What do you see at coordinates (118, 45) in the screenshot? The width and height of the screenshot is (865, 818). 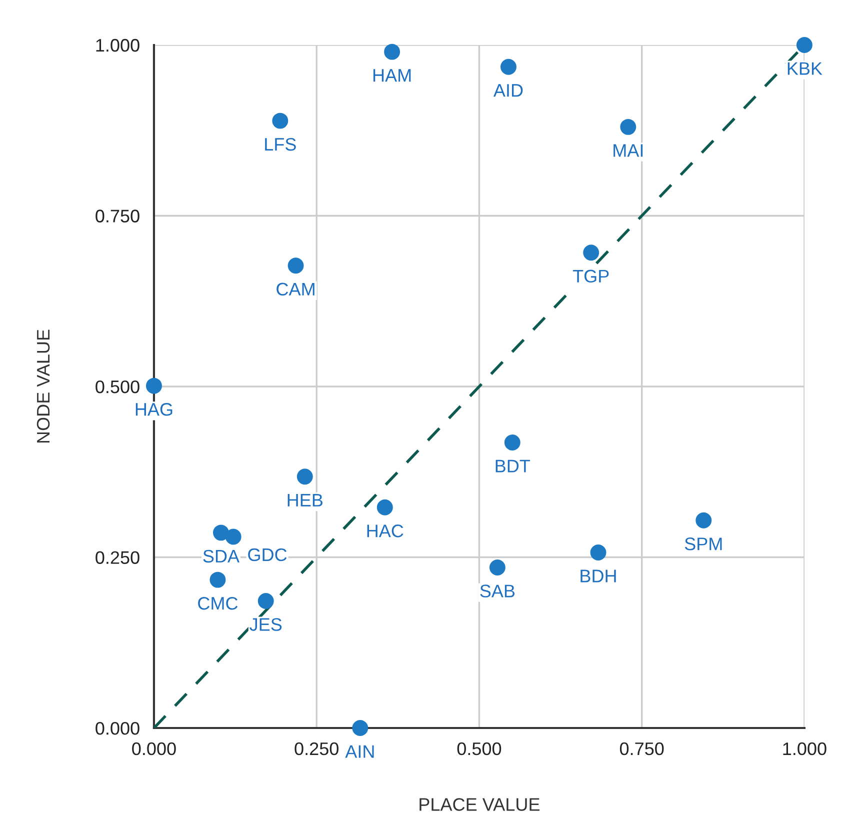 I see `y-tick-label: 1.000` at bounding box center [118, 45].